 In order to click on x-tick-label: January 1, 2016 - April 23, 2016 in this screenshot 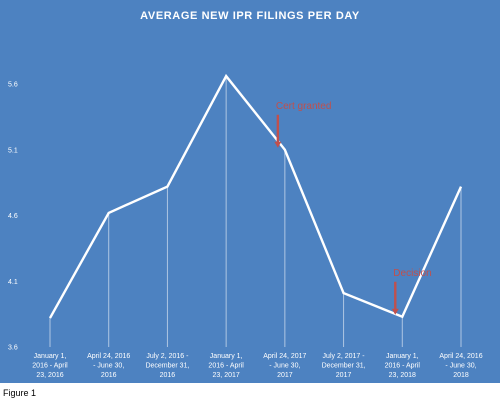, I will do `click(50, 366)`.